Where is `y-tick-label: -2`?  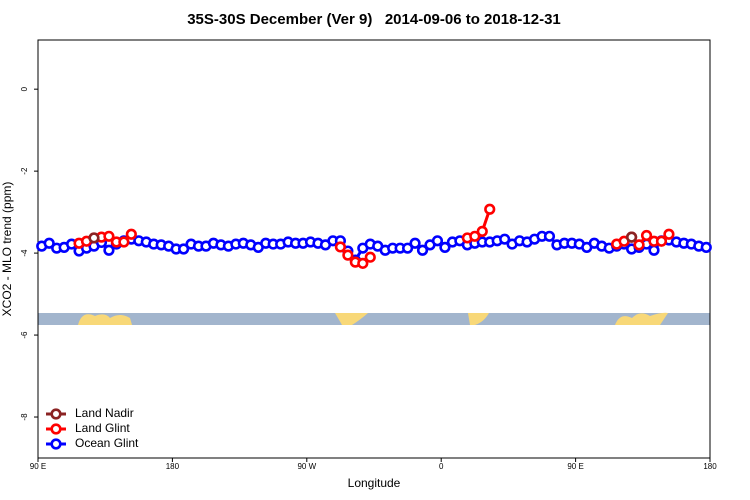
y-tick-label: -2 is located at coordinates (24, 171).